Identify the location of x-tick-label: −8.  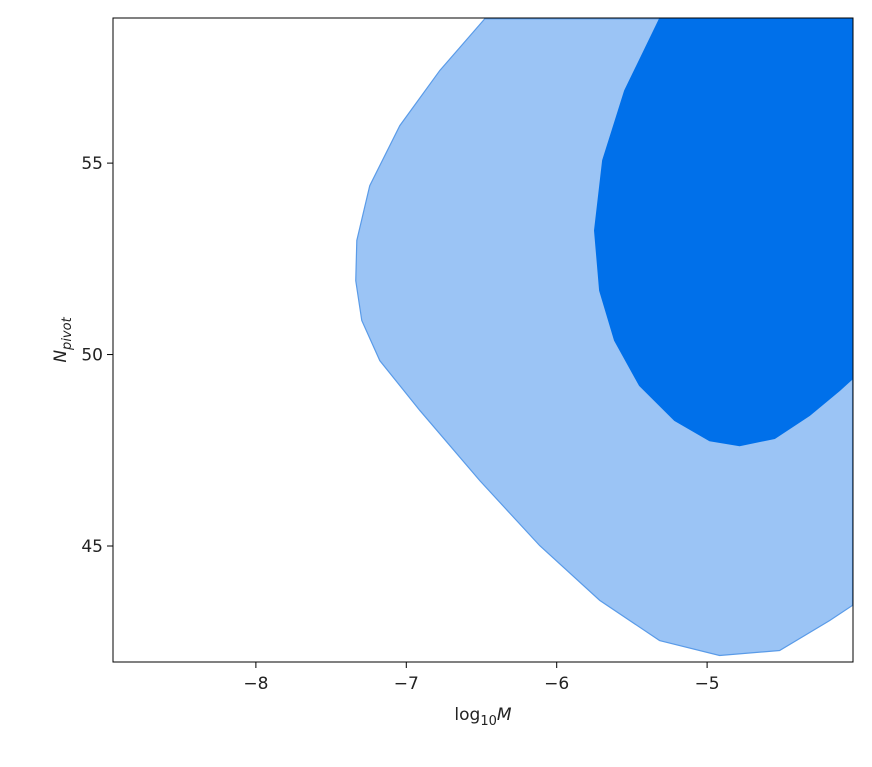
(255, 684).